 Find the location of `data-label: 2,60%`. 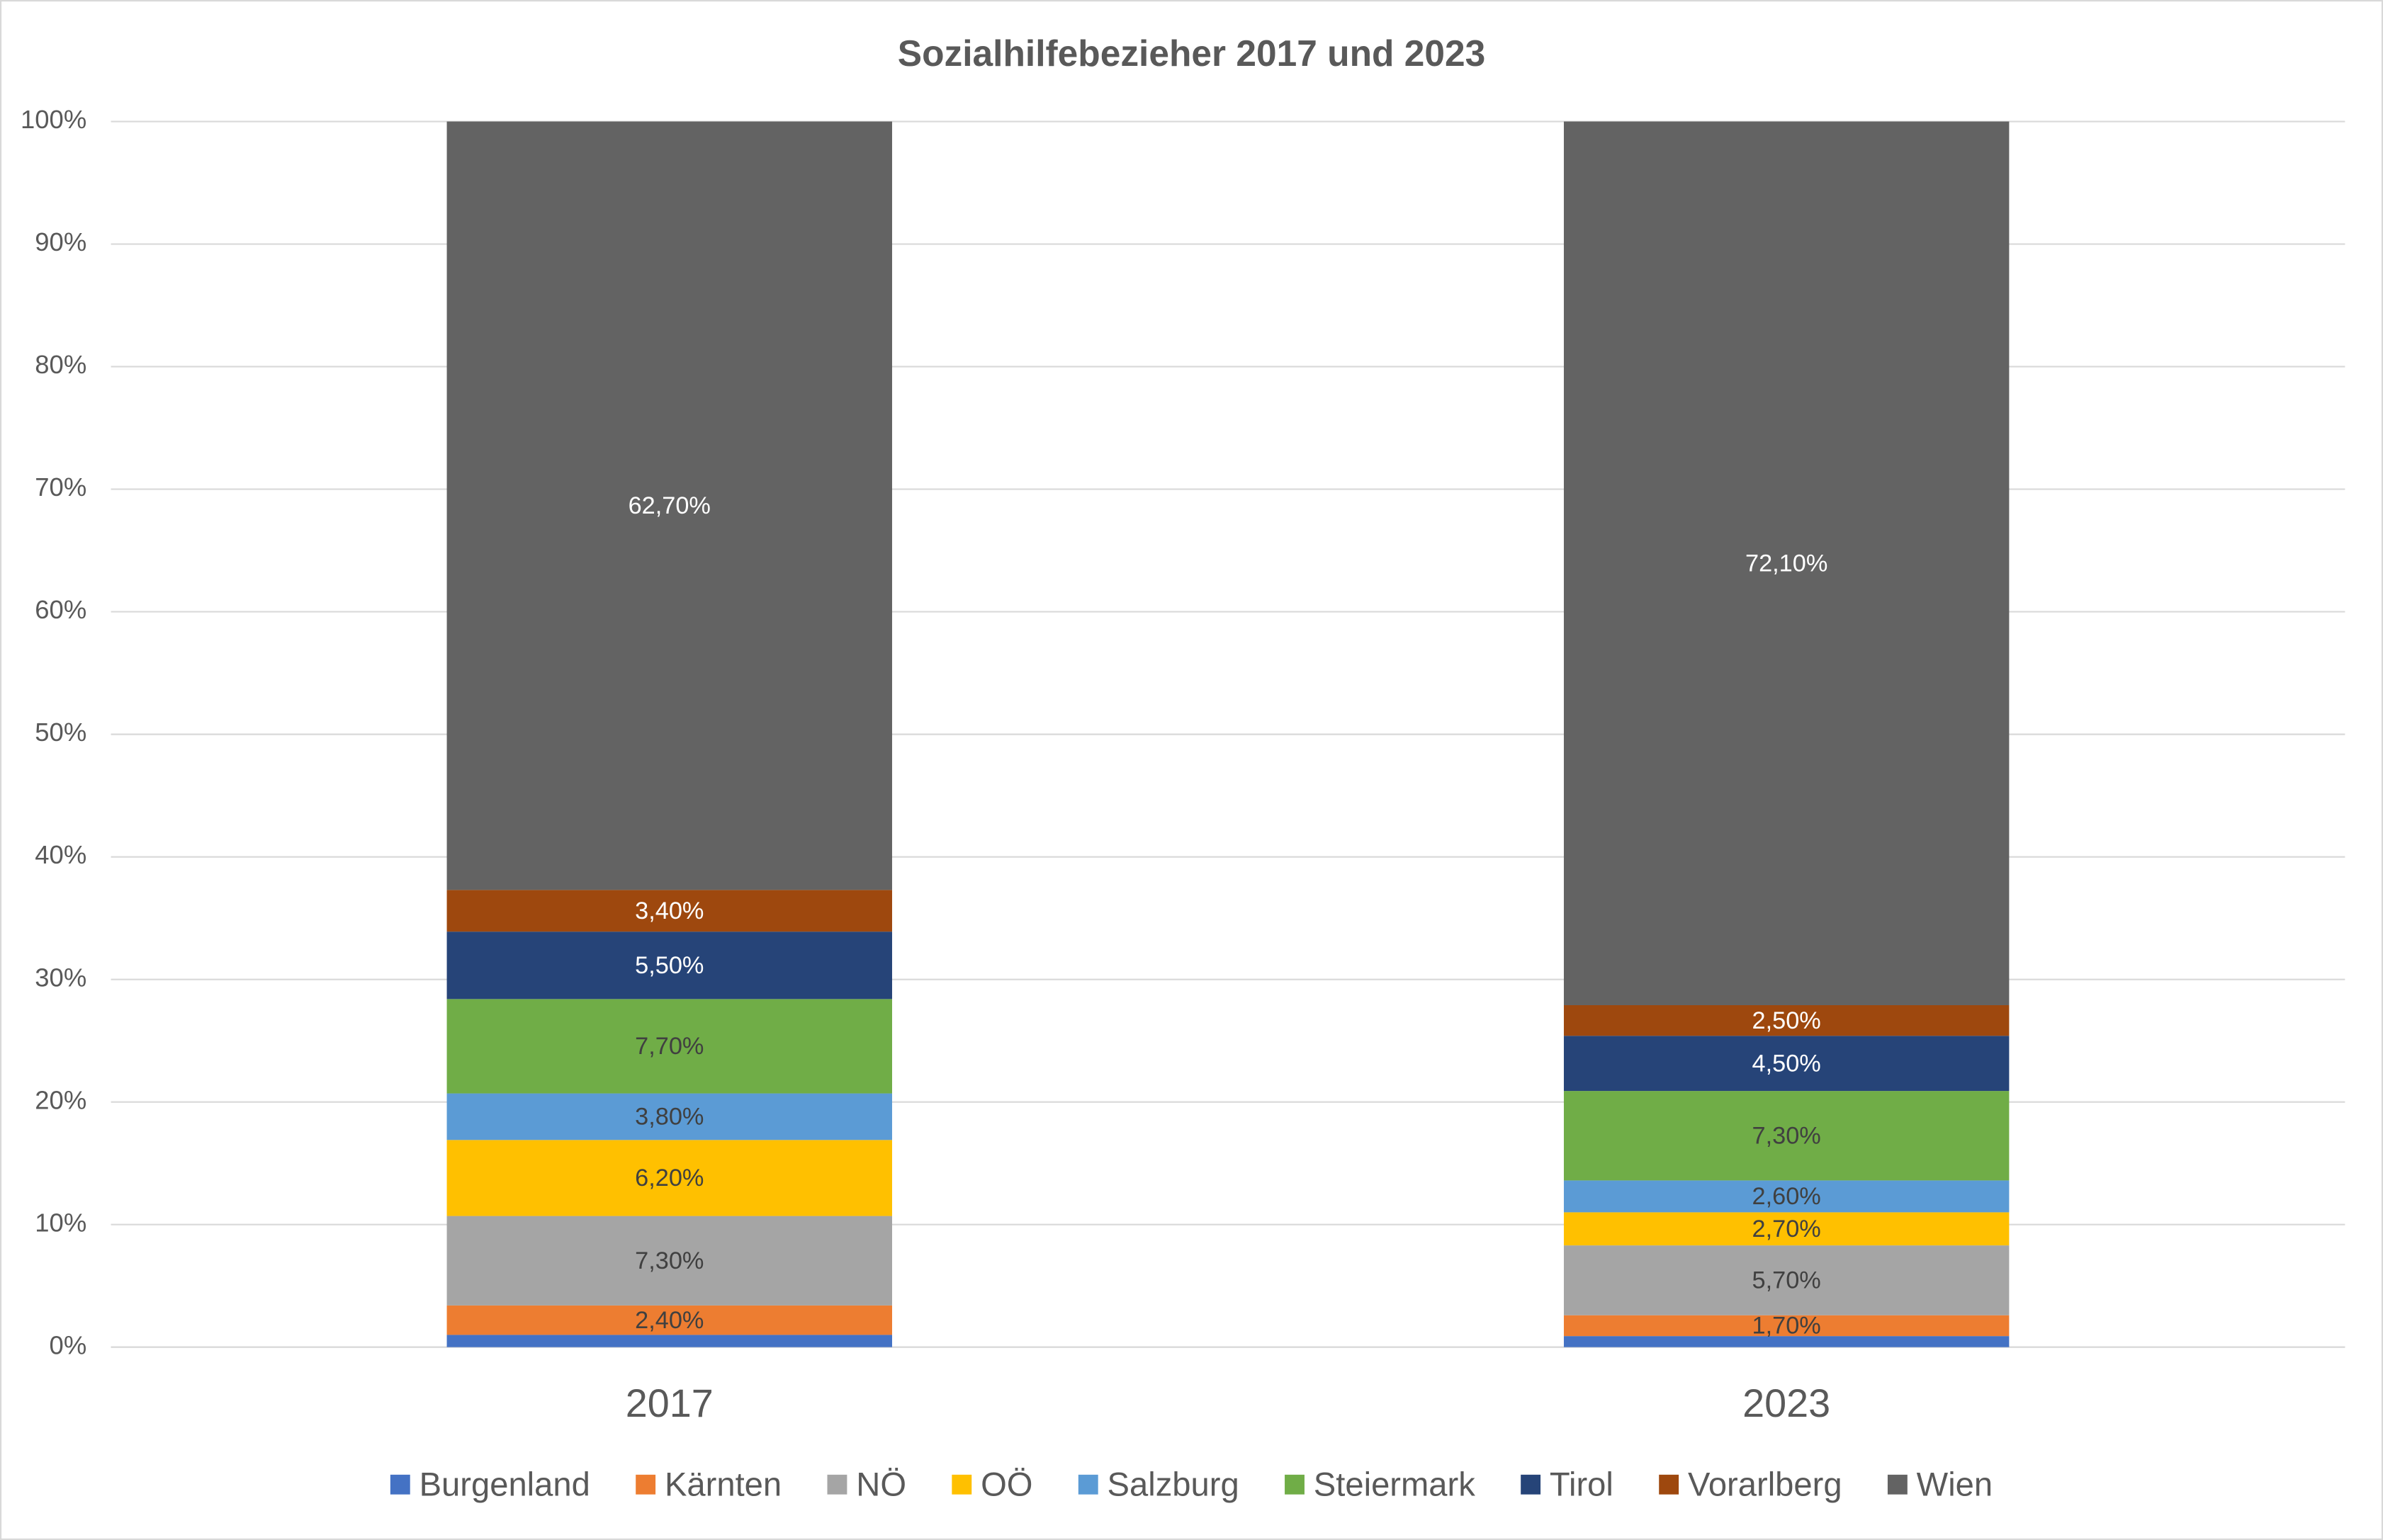

data-label: 2,60% is located at coordinates (1786, 1196).